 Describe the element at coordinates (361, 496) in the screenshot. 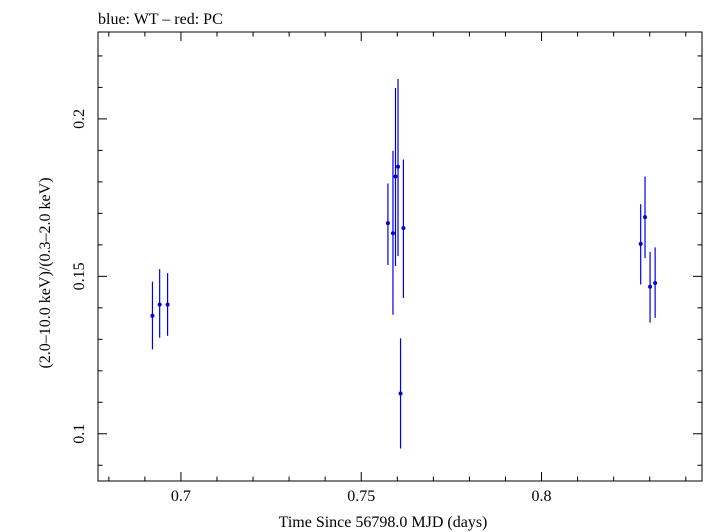

I see `x-tick-label: 0.75` at that location.